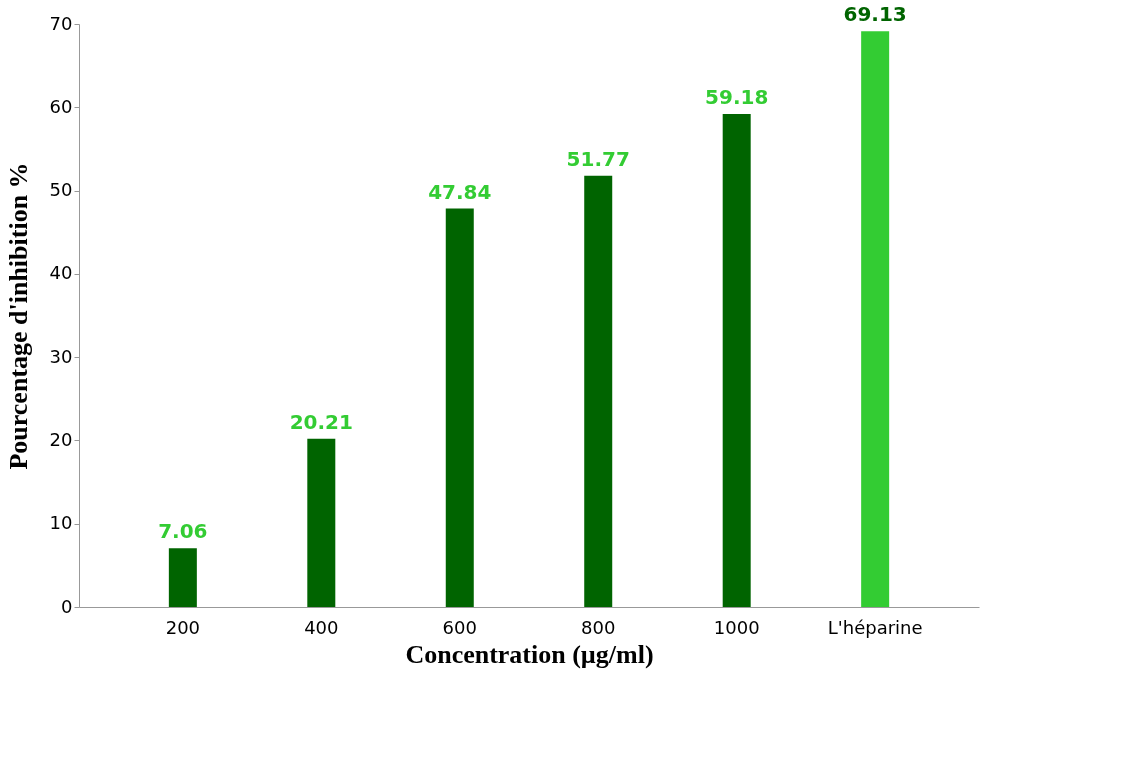 The image size is (1145, 767). I want to click on y-tick-label: 50, so click(61, 190).